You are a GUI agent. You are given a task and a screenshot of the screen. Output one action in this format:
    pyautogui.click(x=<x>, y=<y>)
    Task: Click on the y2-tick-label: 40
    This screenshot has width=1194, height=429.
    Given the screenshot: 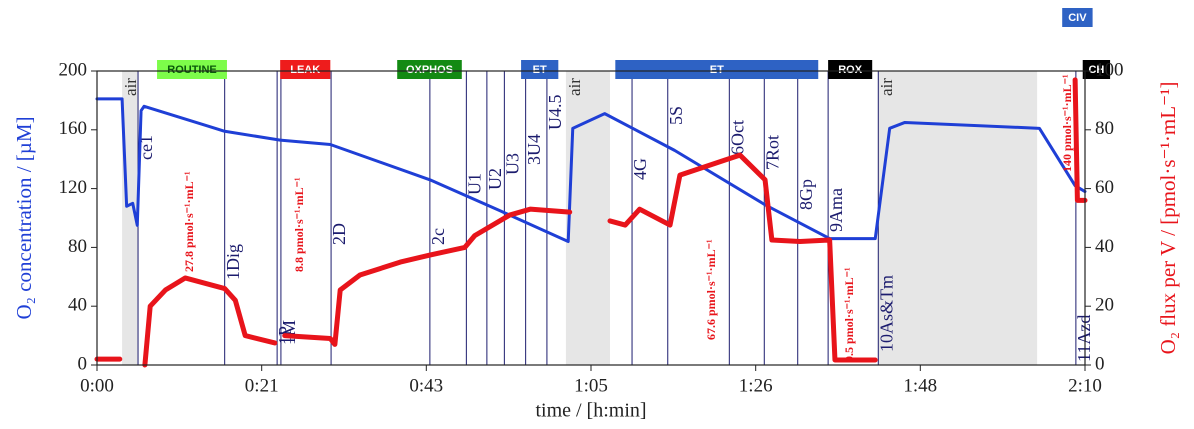 What is the action you would take?
    pyautogui.click(x=1104, y=246)
    